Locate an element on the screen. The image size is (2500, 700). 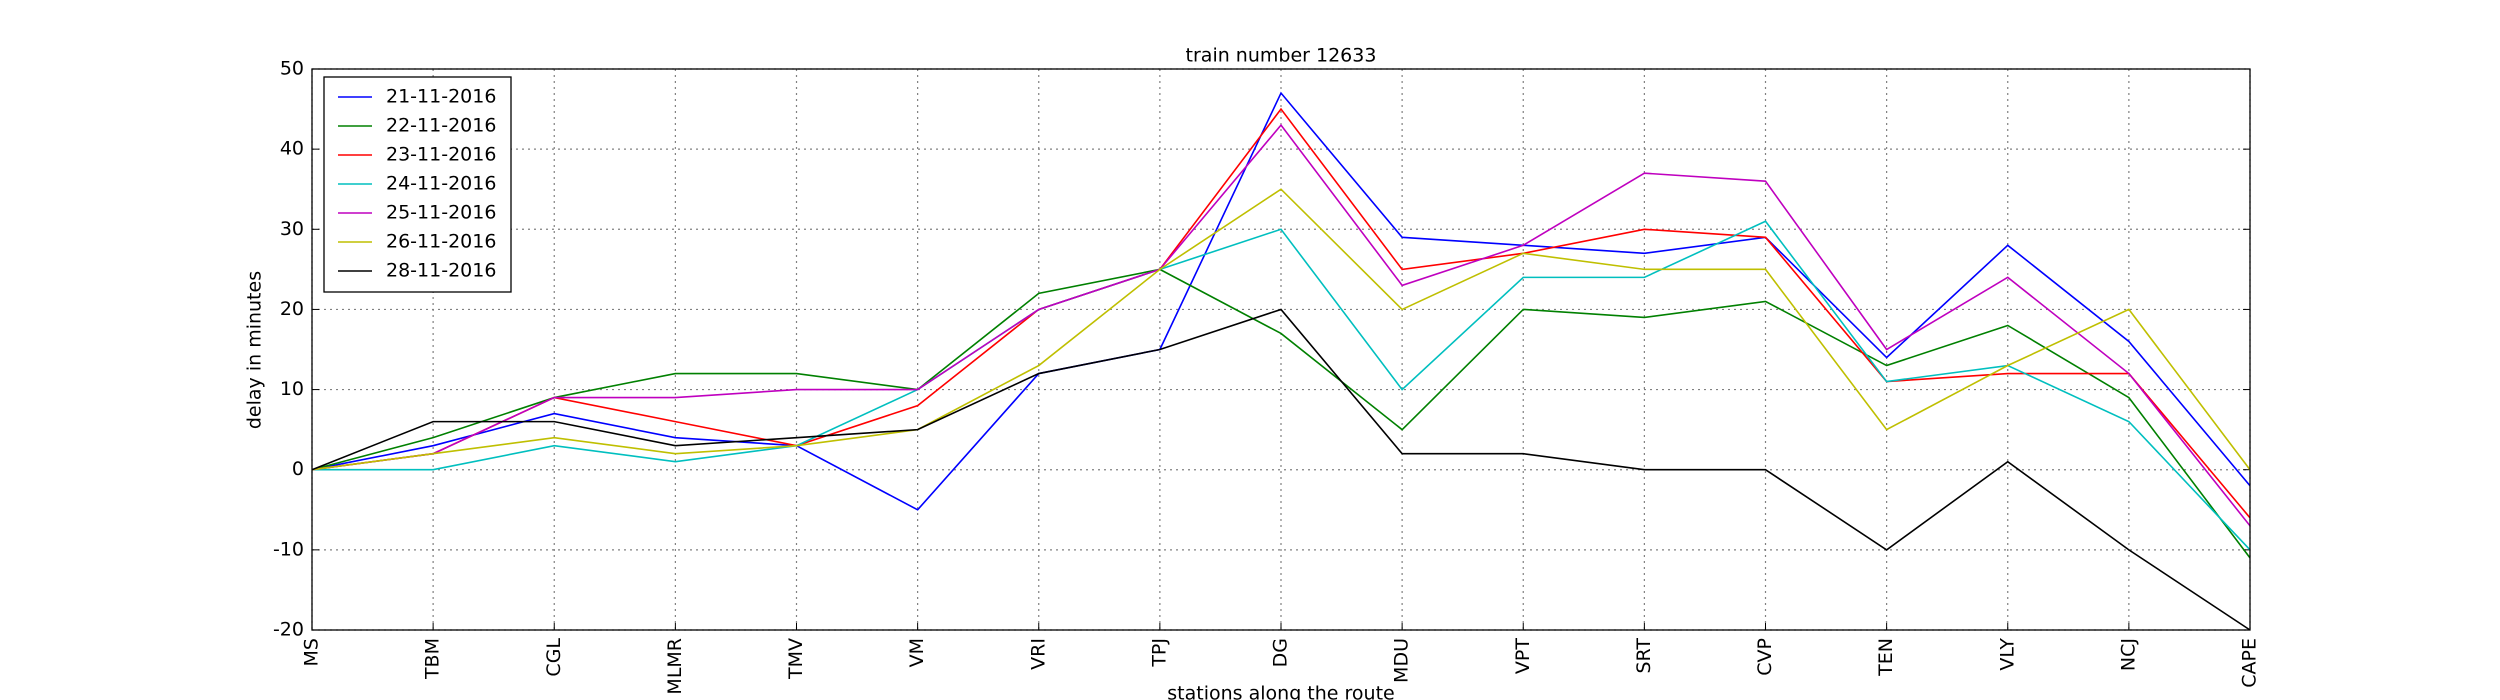
legend-label: 21-11-2016 is located at coordinates (441, 97).